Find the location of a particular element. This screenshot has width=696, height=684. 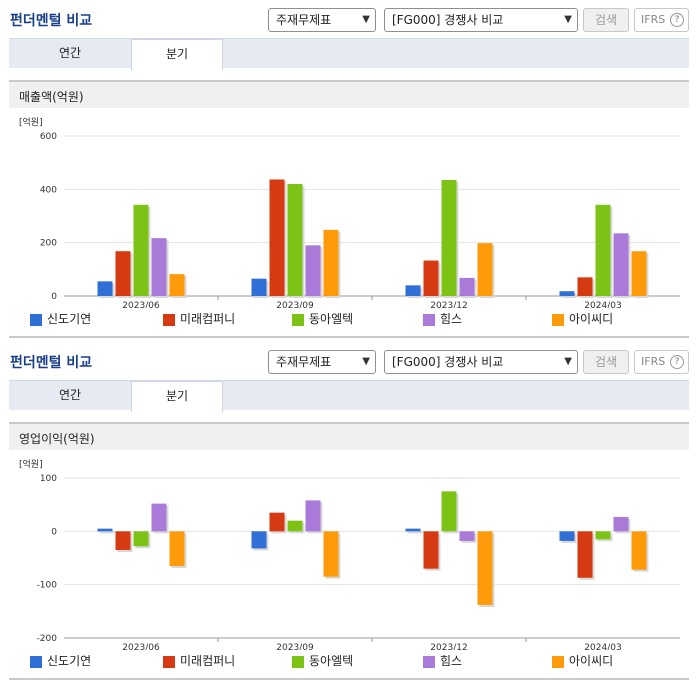

y-tick-label: -200 is located at coordinates (47, 639).